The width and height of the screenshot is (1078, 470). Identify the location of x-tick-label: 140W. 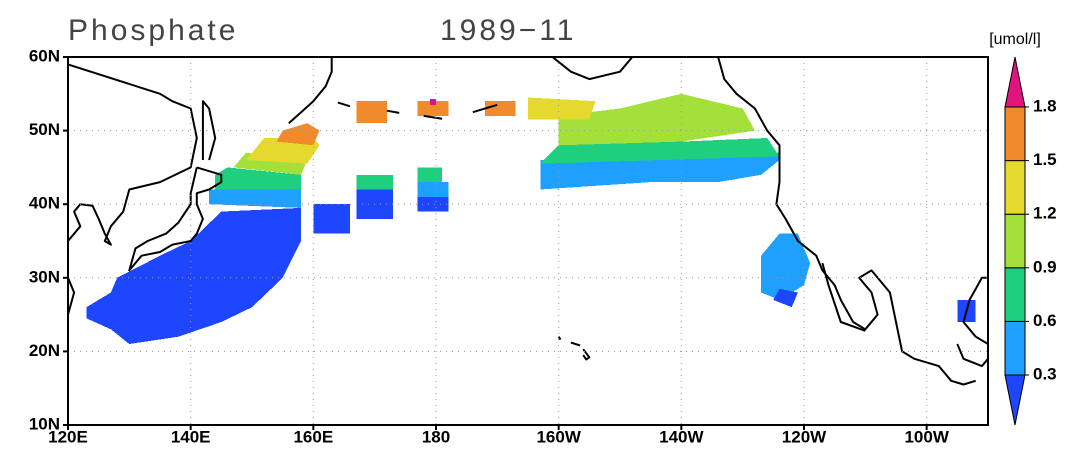
(681, 436).